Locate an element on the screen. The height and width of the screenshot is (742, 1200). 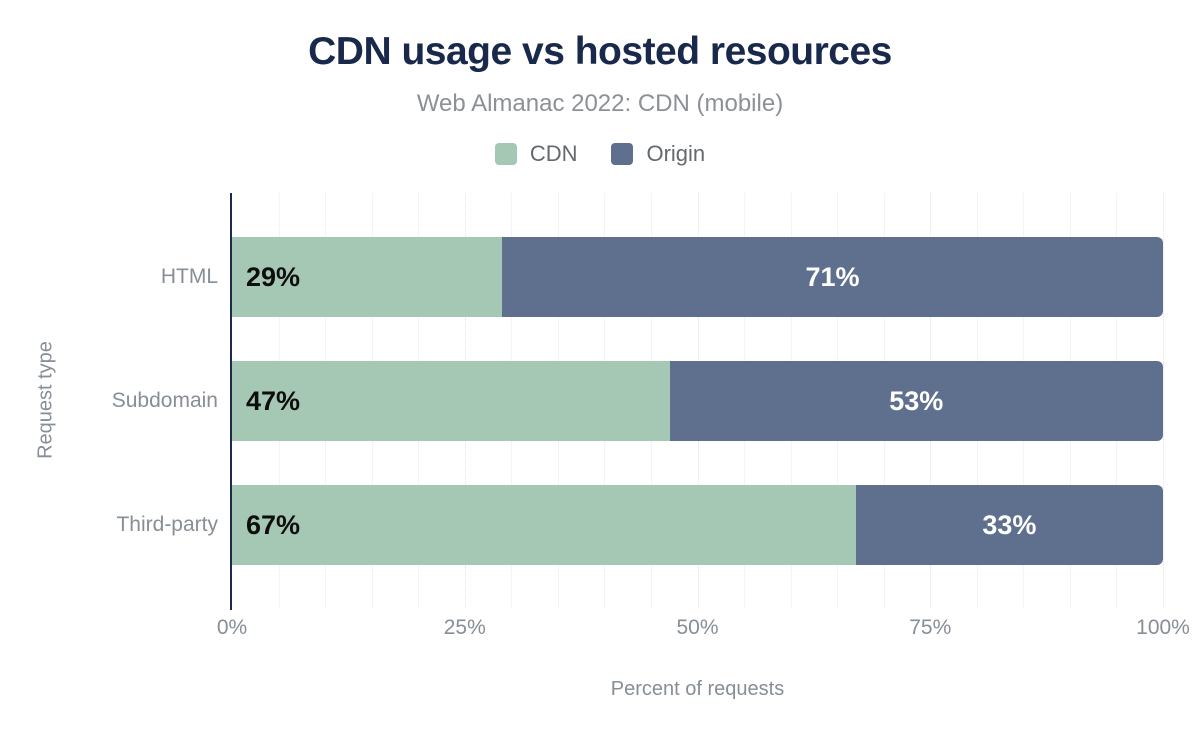
origin-bar-segment: 71% is located at coordinates (832, 277).